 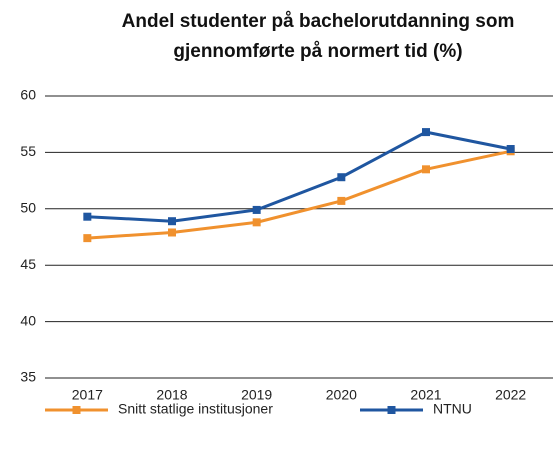 What do you see at coordinates (452, 409) in the screenshot?
I see `legend-label: NTNU` at bounding box center [452, 409].